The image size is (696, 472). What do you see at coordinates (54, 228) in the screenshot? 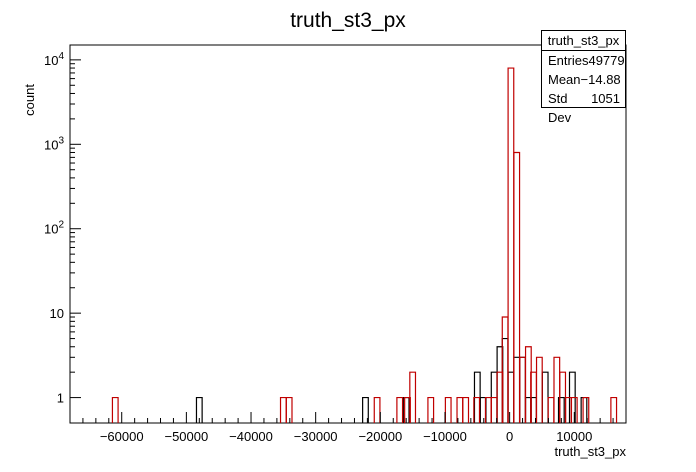
I see `y-tick-label: 10²` at bounding box center [54, 228].